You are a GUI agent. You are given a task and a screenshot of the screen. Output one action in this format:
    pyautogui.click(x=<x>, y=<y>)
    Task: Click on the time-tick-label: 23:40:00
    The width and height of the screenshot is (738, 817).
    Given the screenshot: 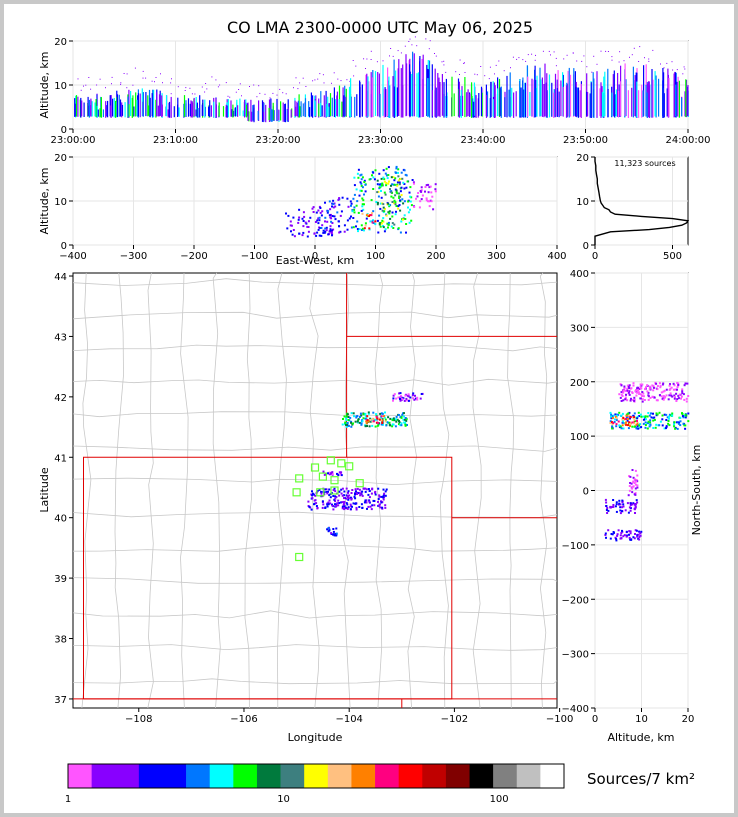 What is the action you would take?
    pyautogui.click(x=483, y=140)
    